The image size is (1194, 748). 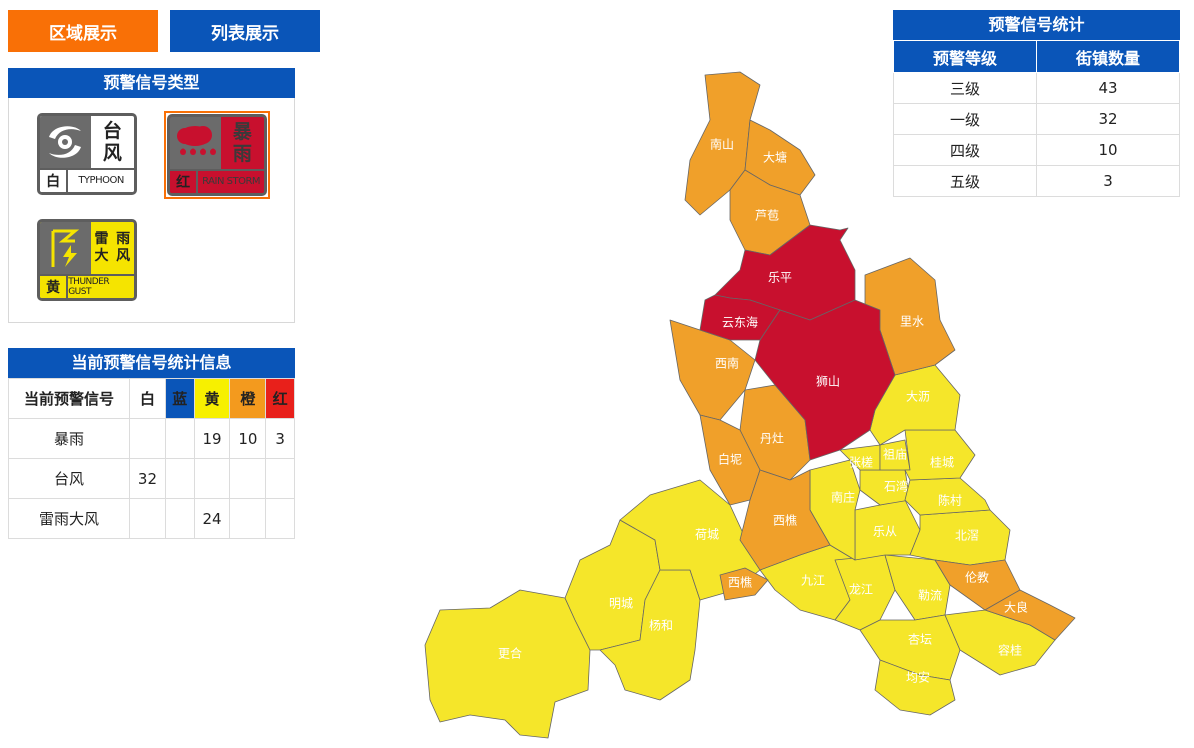 I want to click on map-label-jiujiang: 九江, so click(x=813, y=581).